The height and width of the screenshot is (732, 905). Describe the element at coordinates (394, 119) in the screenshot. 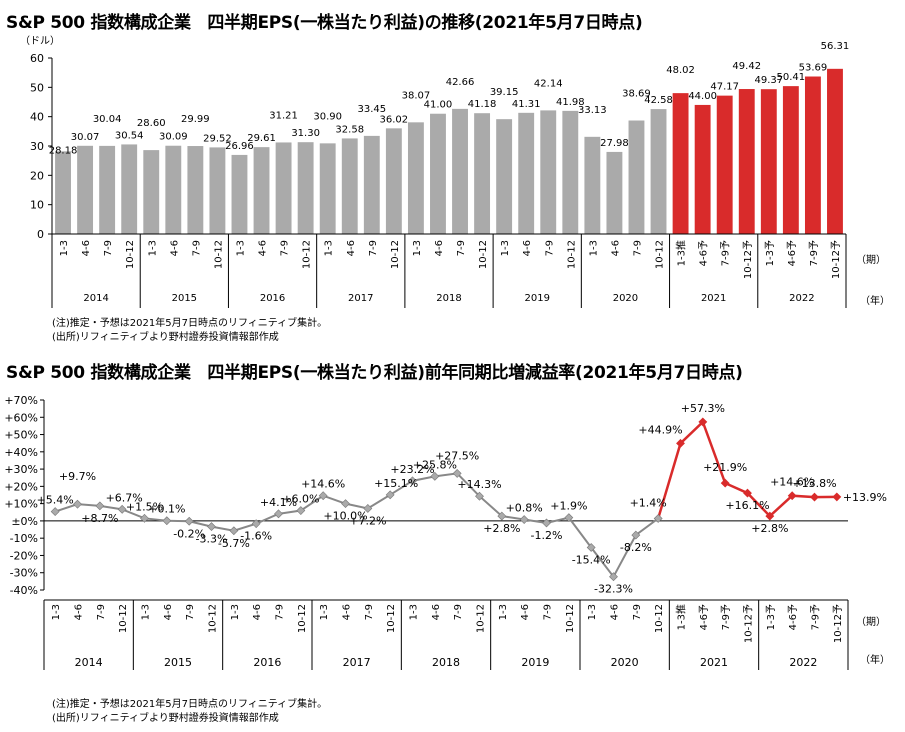

I see `data-label: 36.02` at that location.